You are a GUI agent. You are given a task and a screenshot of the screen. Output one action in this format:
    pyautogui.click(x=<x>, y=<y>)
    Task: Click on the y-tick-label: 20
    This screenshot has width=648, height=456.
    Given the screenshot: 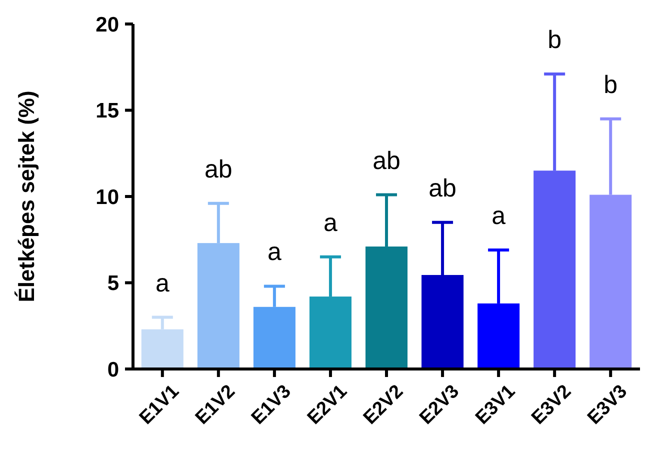 What is the action you would take?
    pyautogui.click(x=107, y=24)
    